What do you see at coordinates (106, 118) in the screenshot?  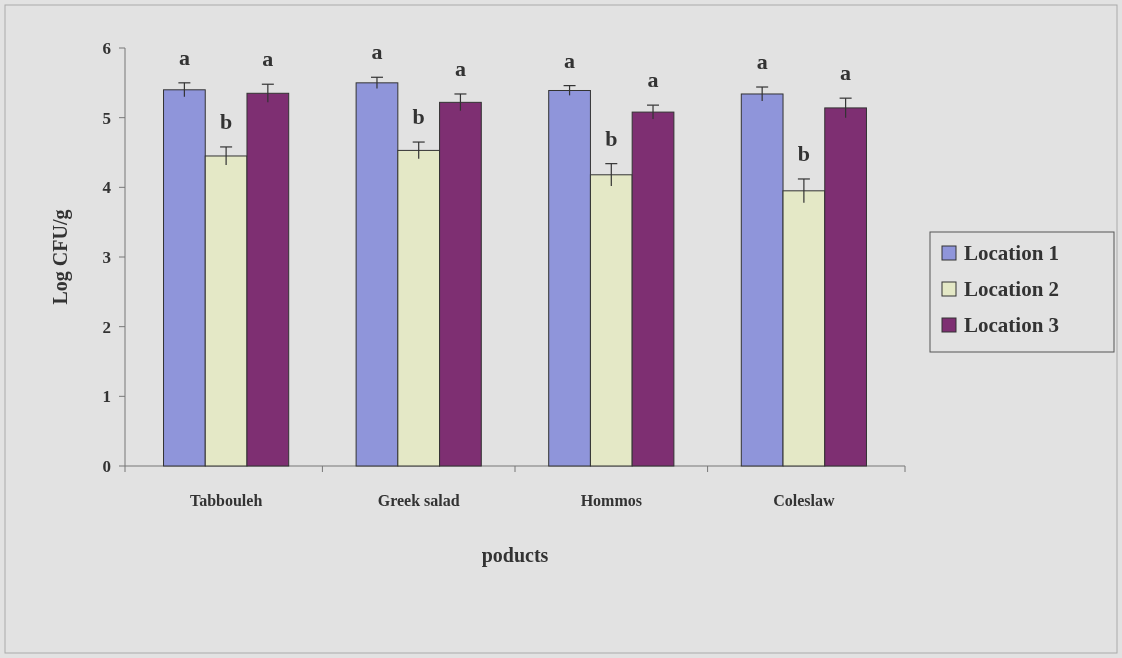 I see `y-tick-label: 5` at bounding box center [106, 118].